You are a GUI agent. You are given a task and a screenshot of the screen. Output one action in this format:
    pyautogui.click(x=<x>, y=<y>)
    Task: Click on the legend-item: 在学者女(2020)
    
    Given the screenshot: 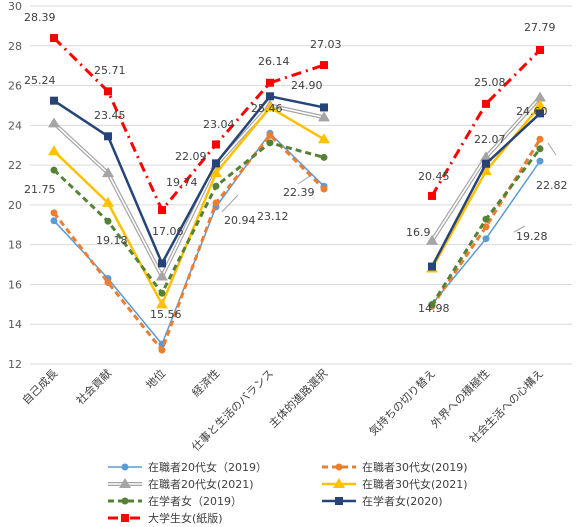 What is the action you would take?
    pyautogui.click(x=382, y=501)
    